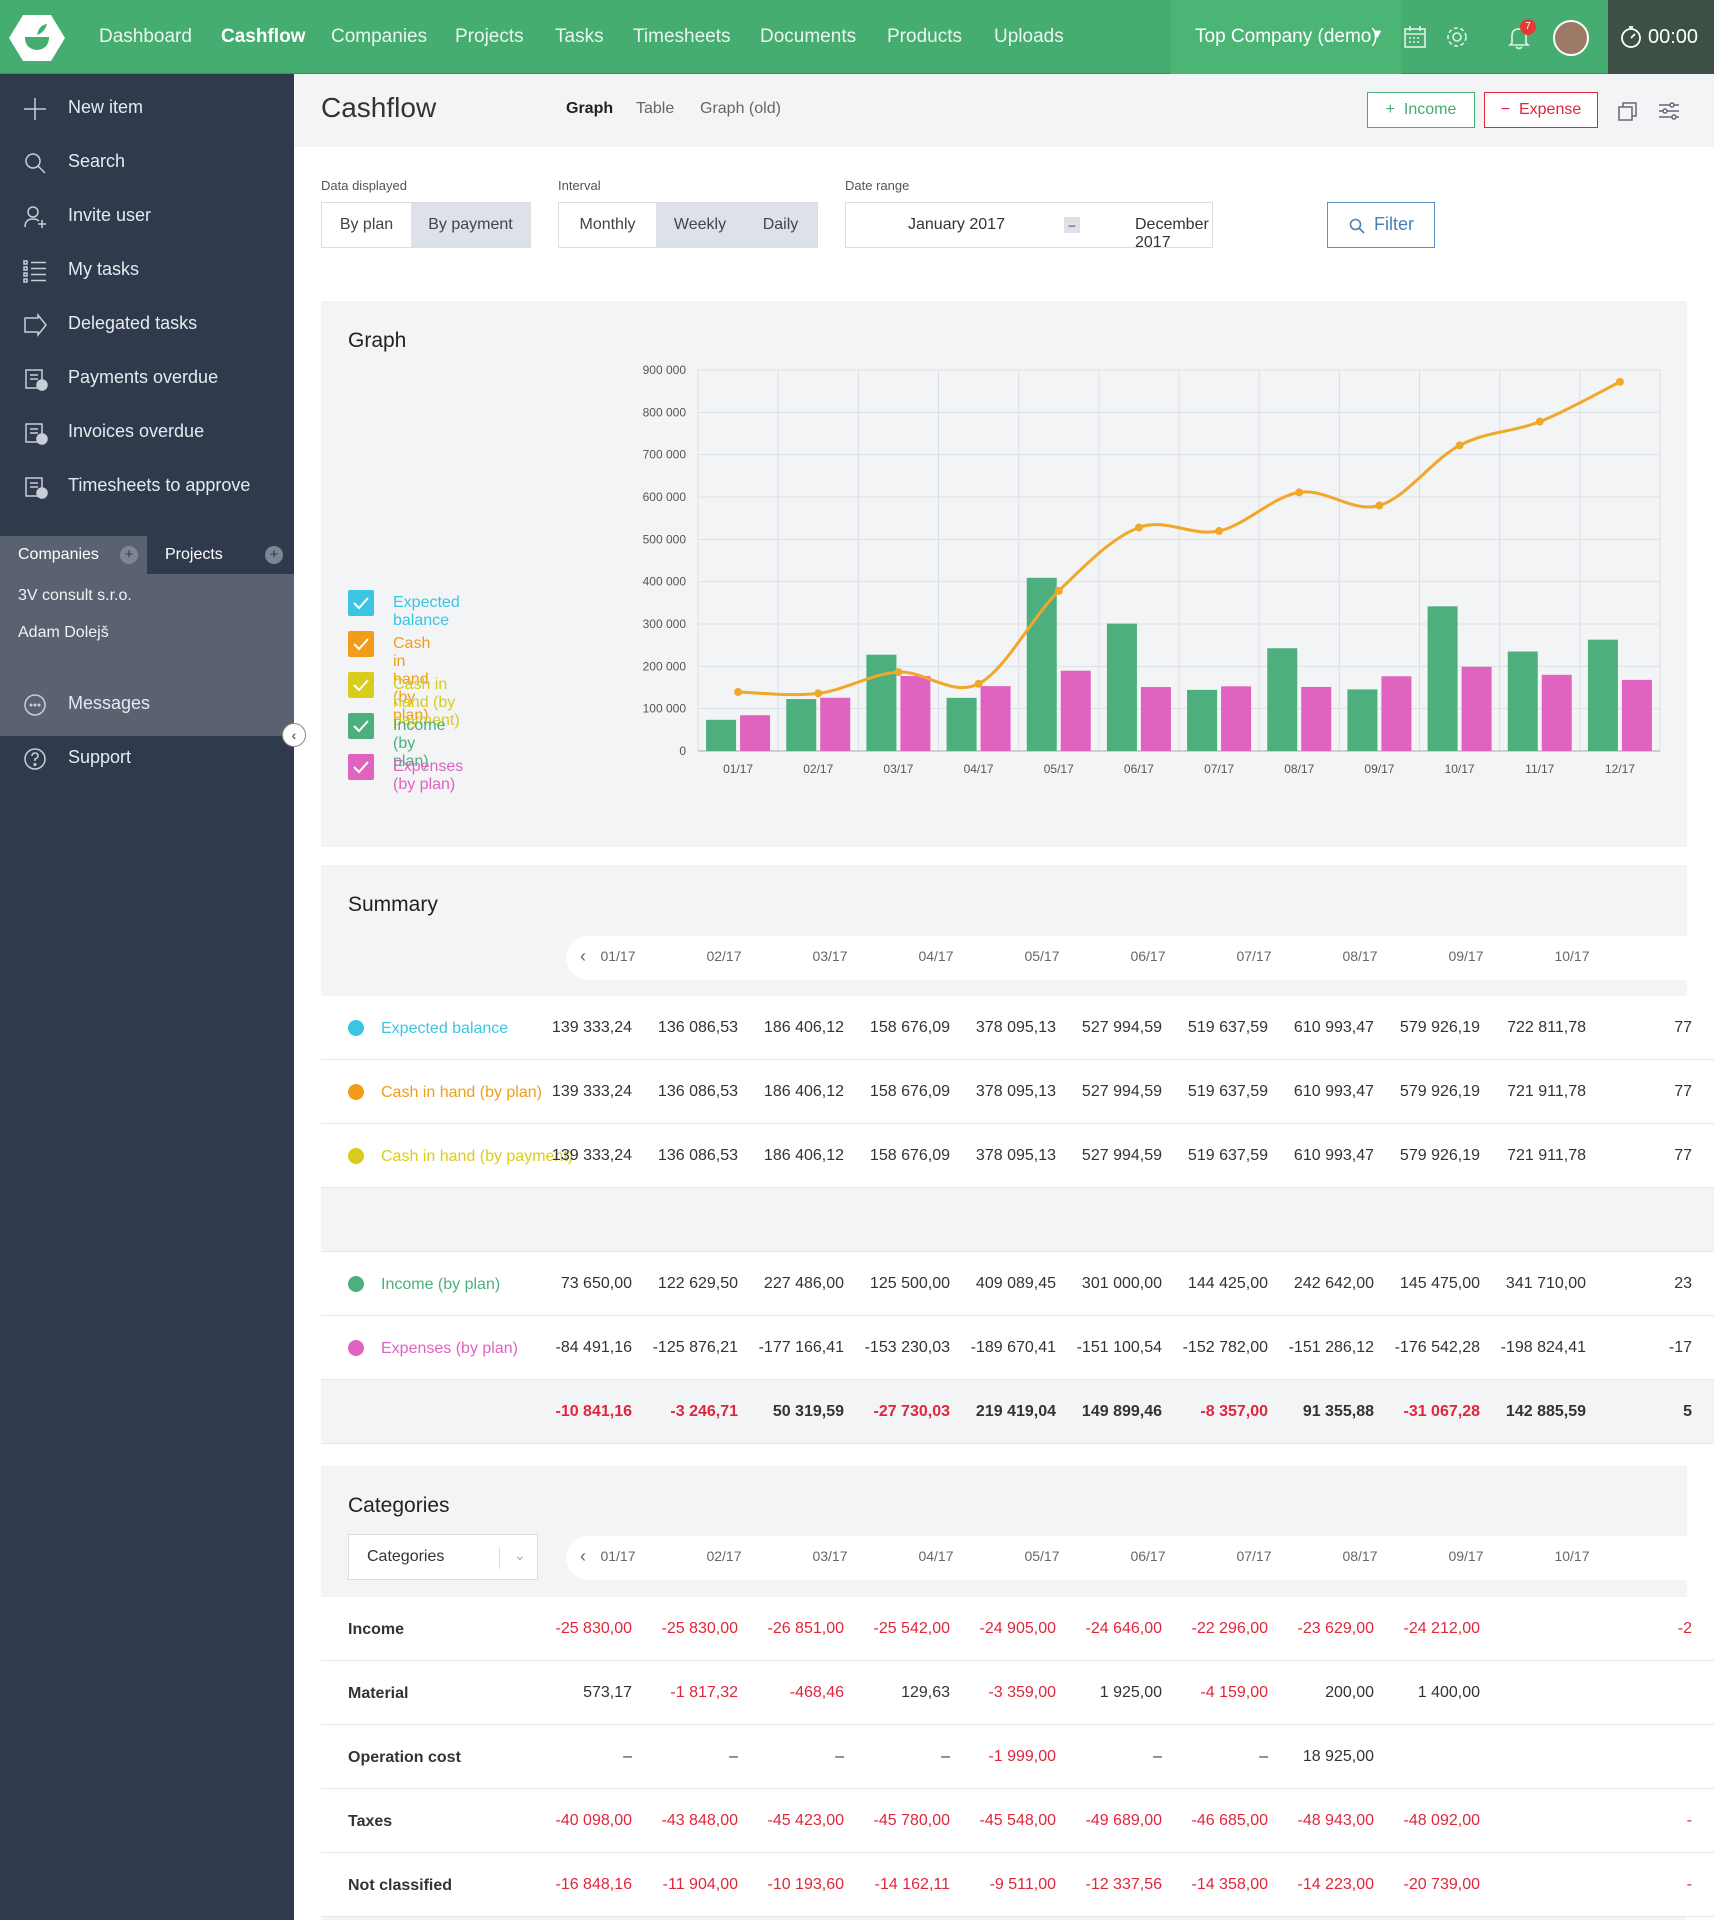  I want to click on nav-uploads: Uploads, so click(1029, 36).